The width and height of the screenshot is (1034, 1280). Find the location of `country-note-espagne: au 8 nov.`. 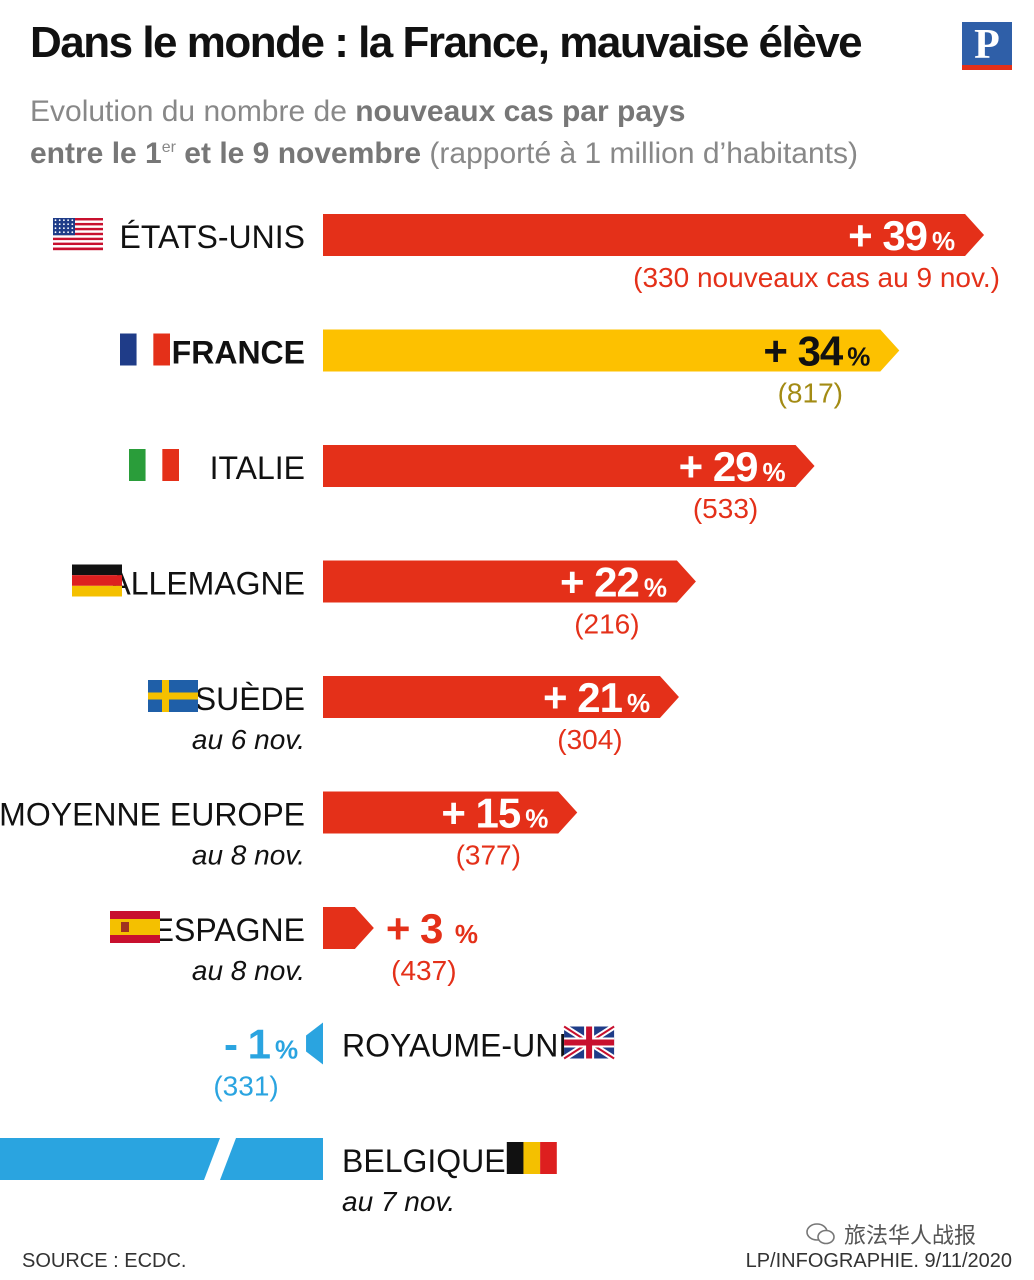

country-note-espagne: au 8 nov. is located at coordinates (248, 970).